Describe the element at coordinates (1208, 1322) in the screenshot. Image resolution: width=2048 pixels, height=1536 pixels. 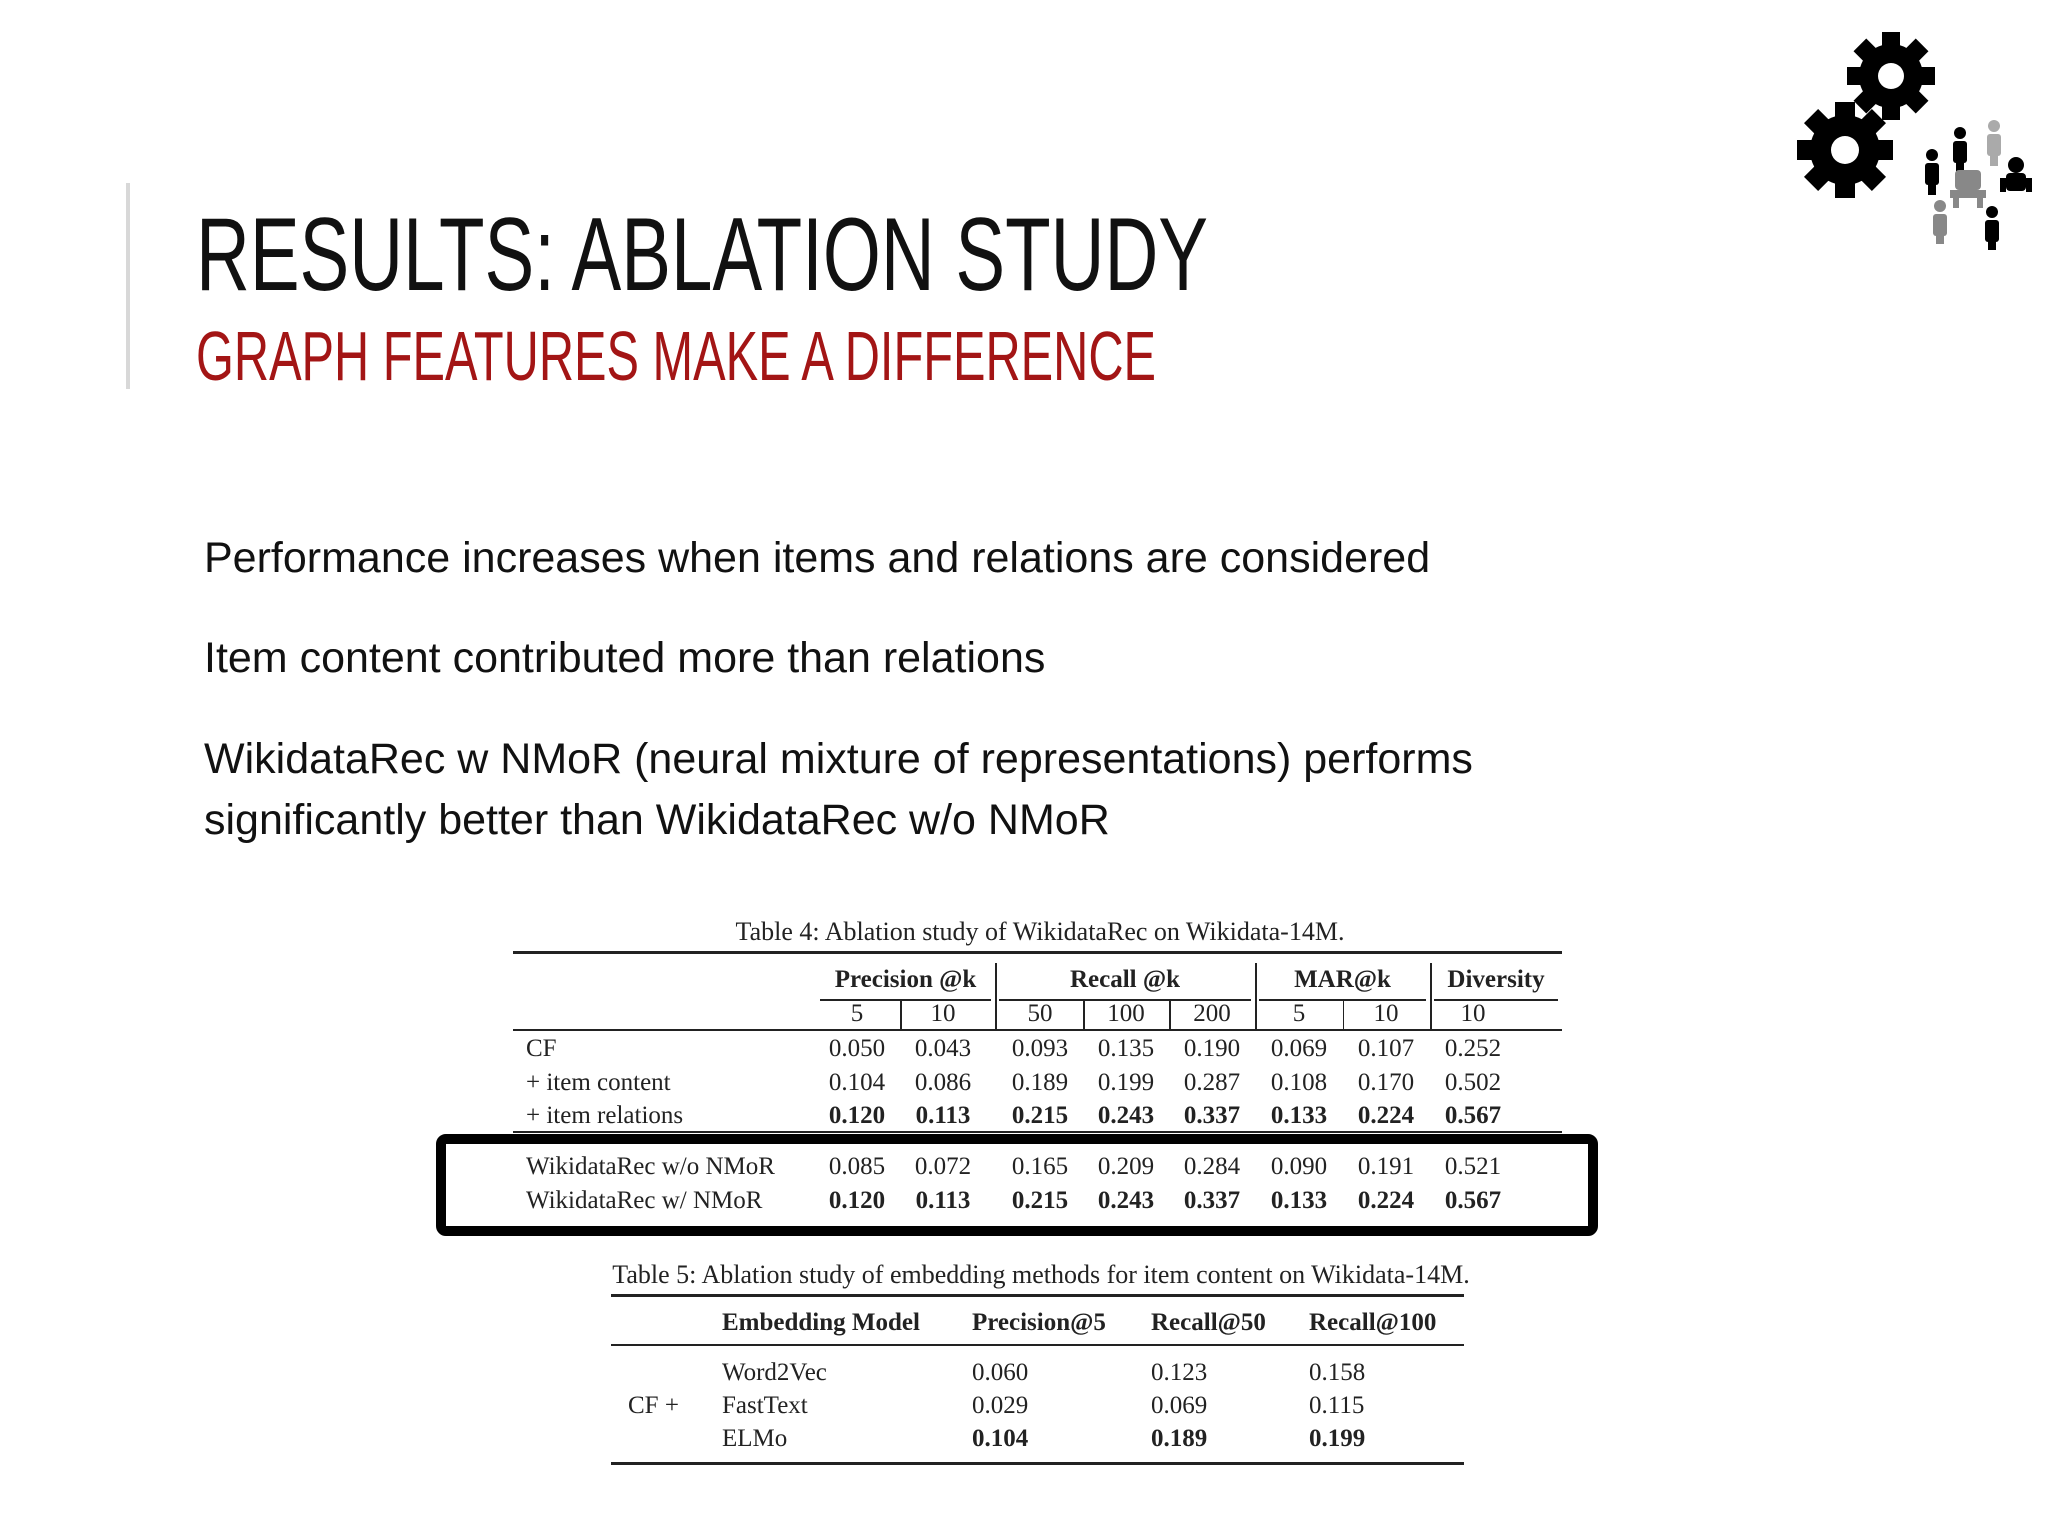
I see `column-header: Recall@50` at that location.